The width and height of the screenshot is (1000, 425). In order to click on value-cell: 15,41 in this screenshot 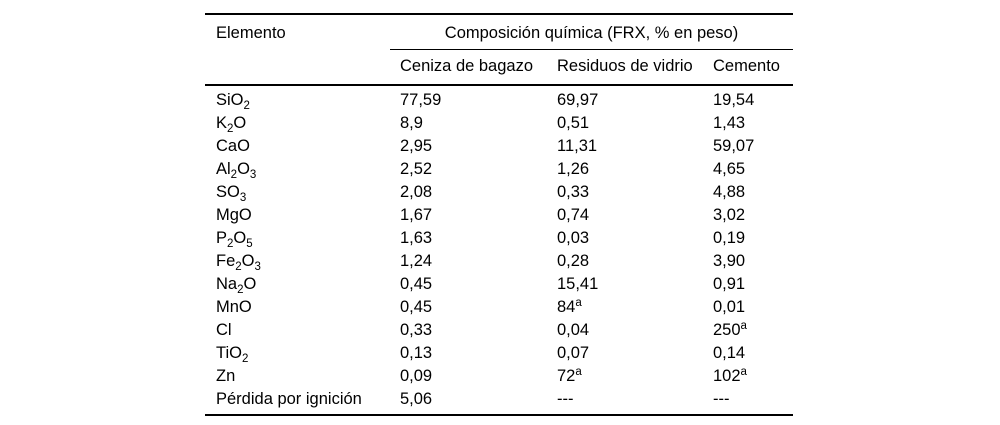, I will do `click(578, 284)`.